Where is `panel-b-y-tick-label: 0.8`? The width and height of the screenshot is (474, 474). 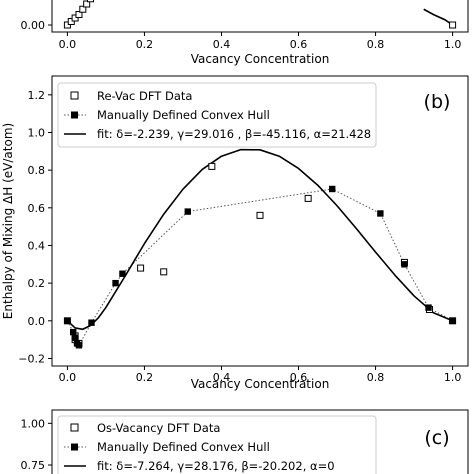
panel-b-y-tick-label: 0.8 is located at coordinates (37, 170).